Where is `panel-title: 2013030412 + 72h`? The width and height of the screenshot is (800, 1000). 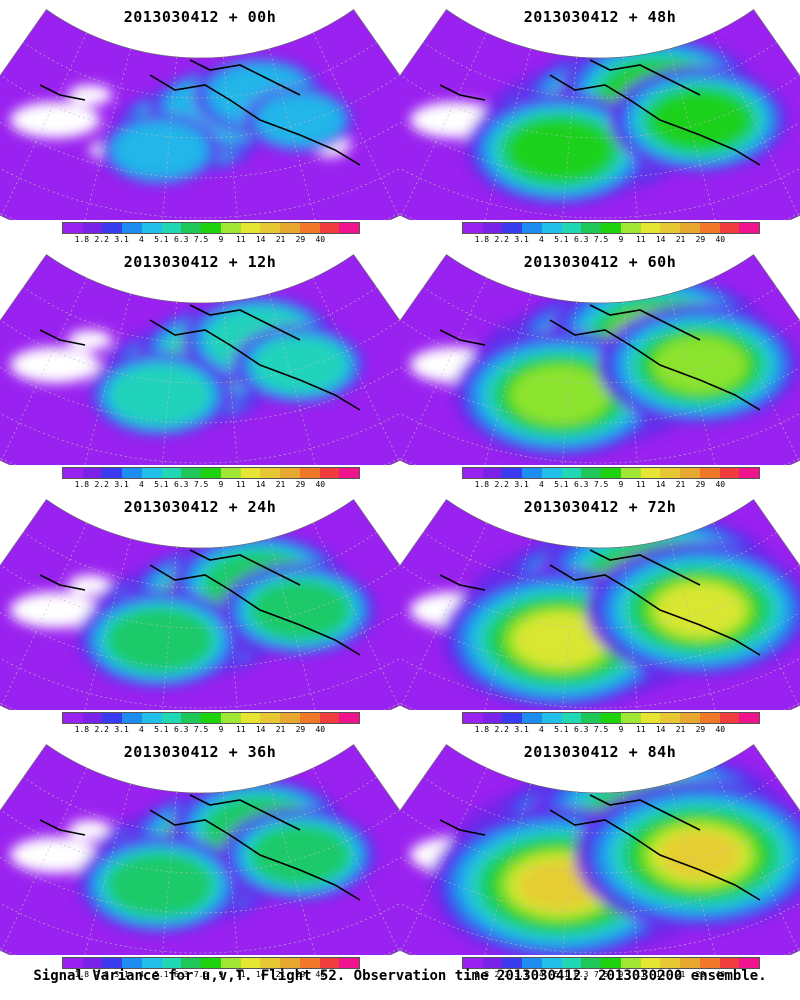 panel-title: 2013030412 + 72h is located at coordinates (600, 507).